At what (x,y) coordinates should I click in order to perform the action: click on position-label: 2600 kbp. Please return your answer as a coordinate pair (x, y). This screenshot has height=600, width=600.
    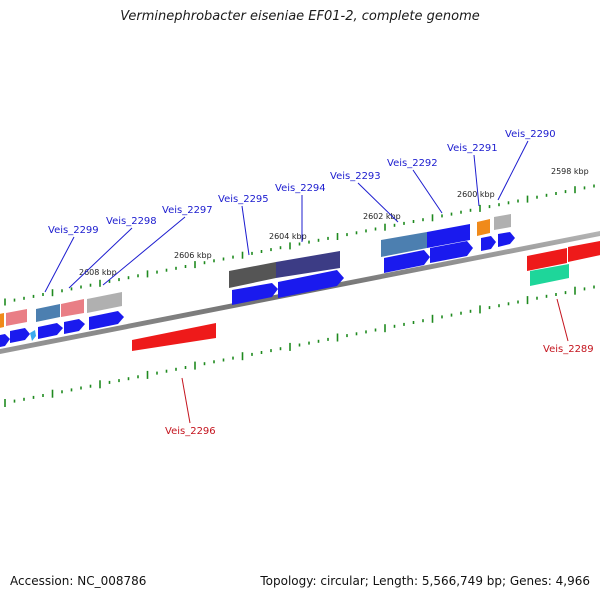
    Looking at the image, I should click on (476, 194).